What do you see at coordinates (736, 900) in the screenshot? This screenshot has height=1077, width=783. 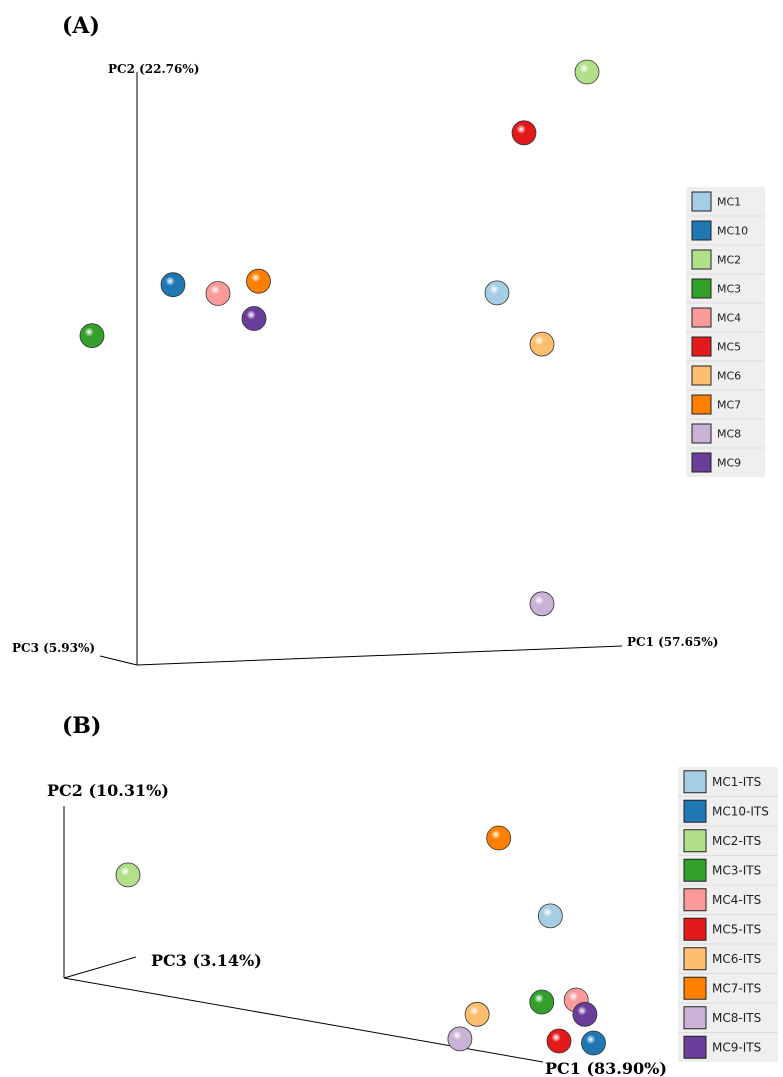 I see `legend-label: MC4-ITS` at bounding box center [736, 900].